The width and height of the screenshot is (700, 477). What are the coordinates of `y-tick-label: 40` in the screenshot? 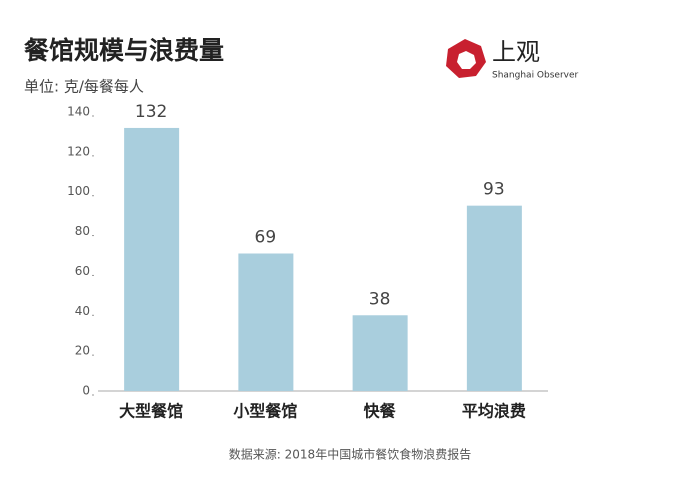 It's located at (82, 311).